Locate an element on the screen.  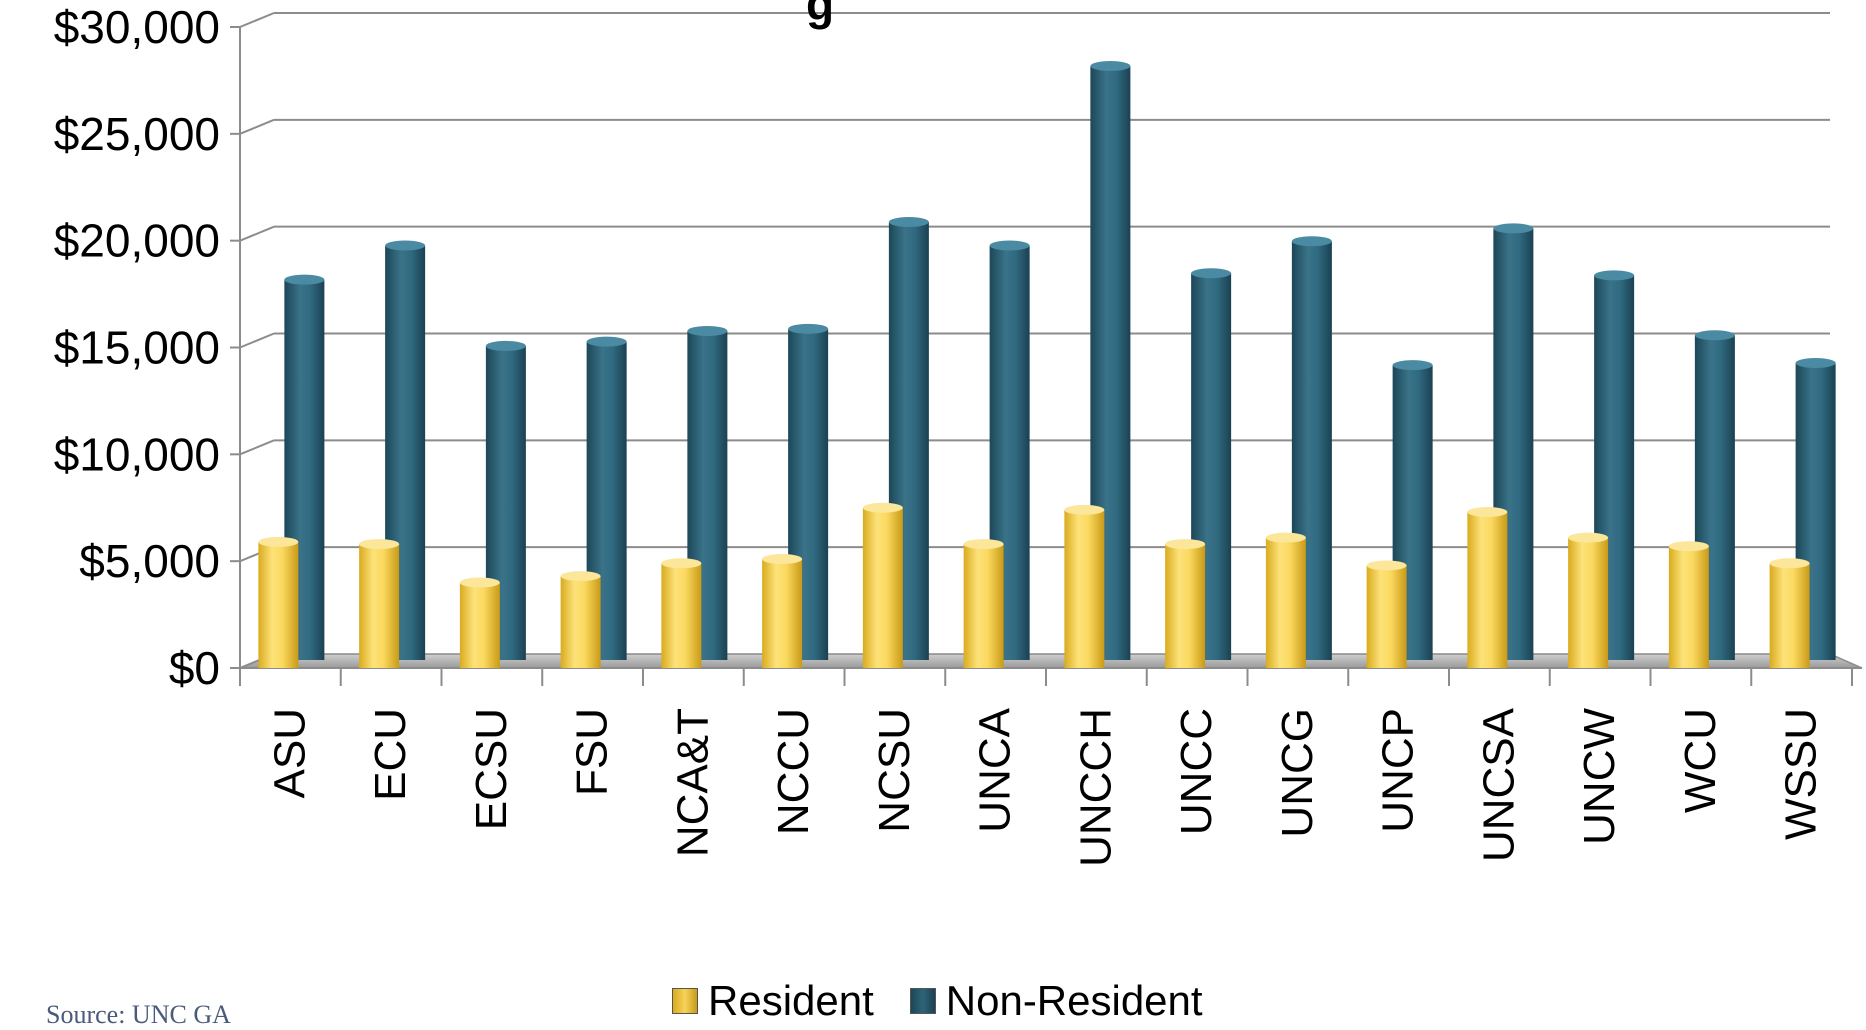
legend-item-non-resident: Non-Resident is located at coordinates (1056, 1000).